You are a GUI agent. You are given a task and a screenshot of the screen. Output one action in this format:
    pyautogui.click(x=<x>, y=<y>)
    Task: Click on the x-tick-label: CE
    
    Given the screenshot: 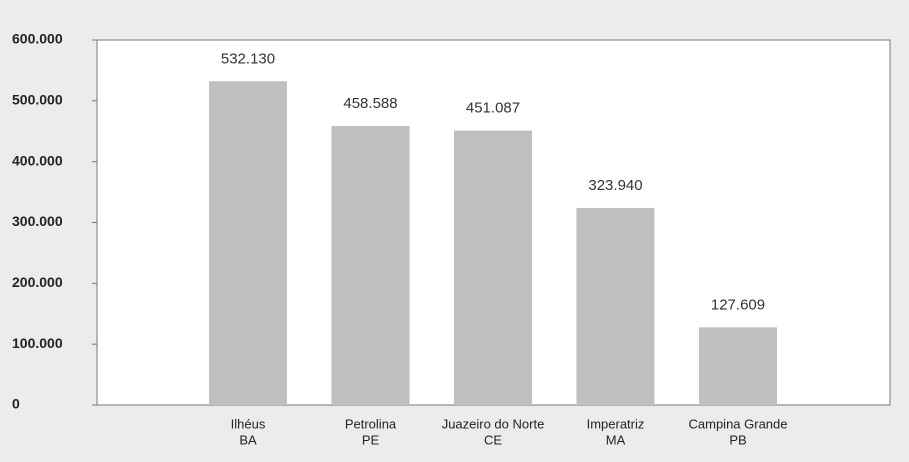 What is the action you would take?
    pyautogui.click(x=493, y=439)
    